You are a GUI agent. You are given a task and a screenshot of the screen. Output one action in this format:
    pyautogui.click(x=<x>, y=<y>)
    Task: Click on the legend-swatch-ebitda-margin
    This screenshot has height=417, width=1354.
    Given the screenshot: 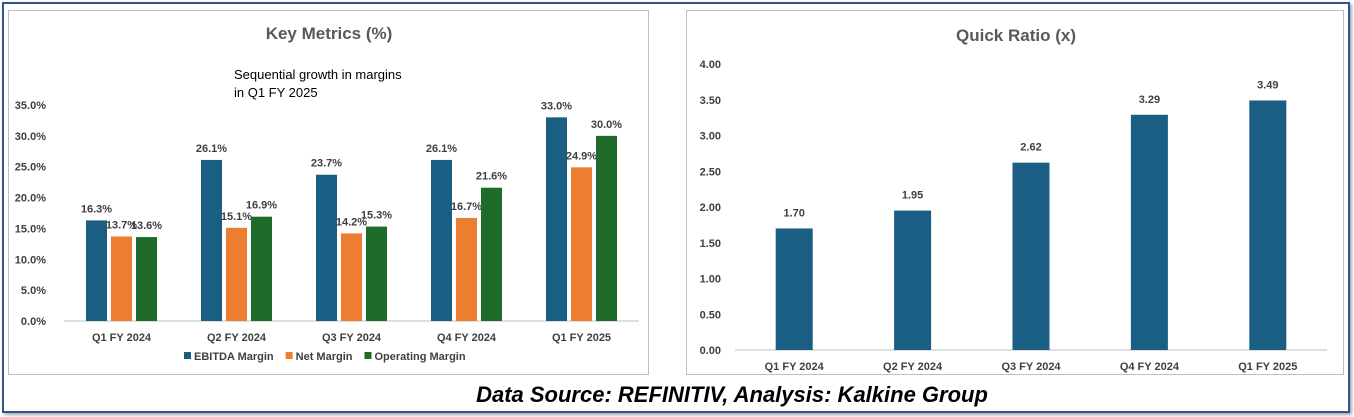 What is the action you would take?
    pyautogui.click(x=187, y=355)
    